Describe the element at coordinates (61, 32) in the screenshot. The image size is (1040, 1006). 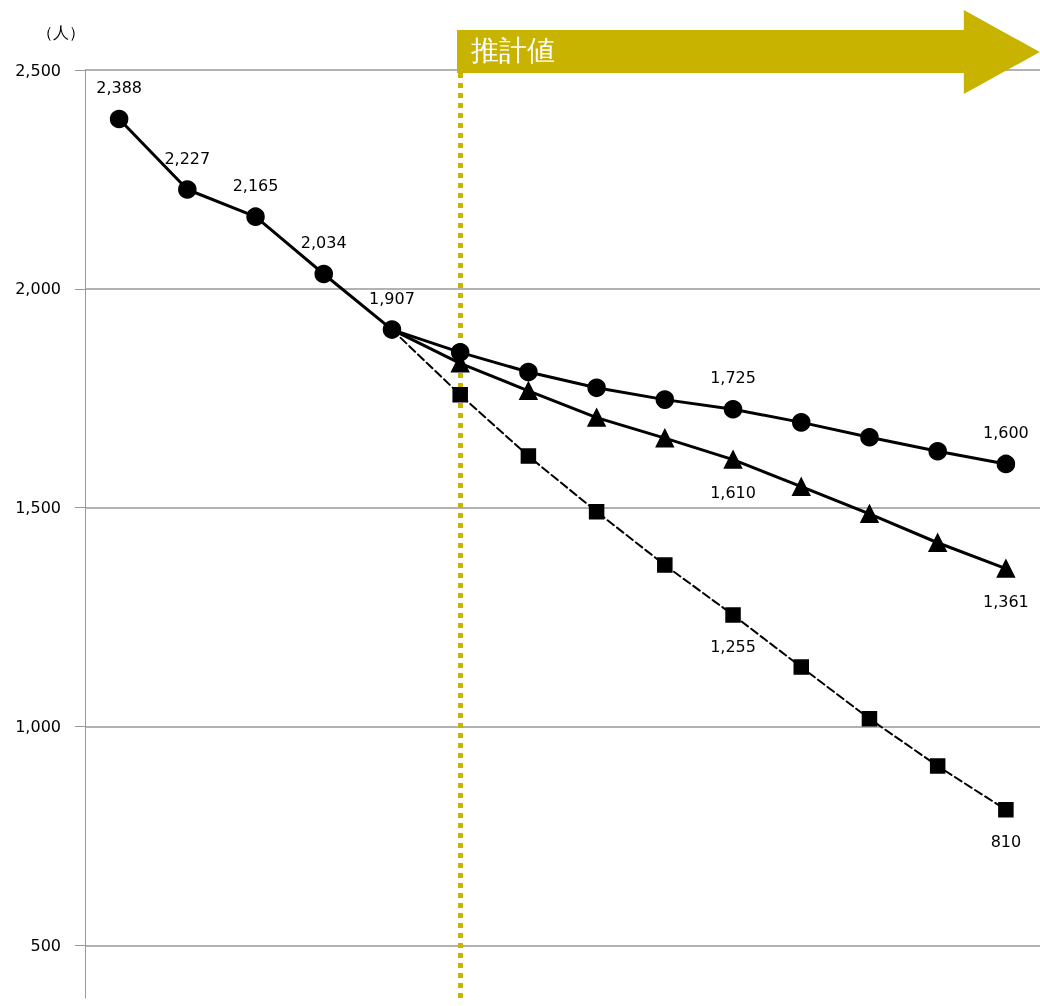
I see `y-axis-title: （人）` at that location.